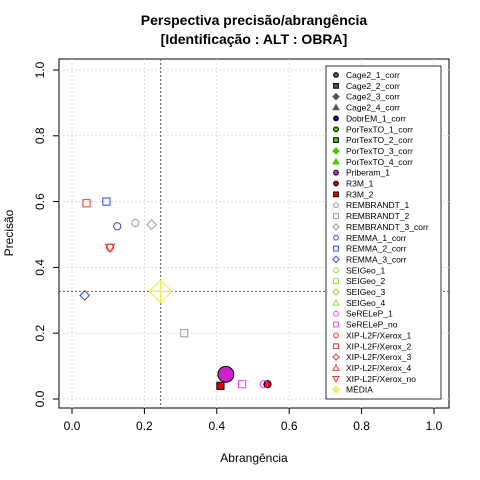 The width and height of the screenshot is (480, 480). Describe the element at coordinates (373, 86) in the screenshot. I see `legend-label-cage2-2-corr: Cage2_2_corr` at that location.